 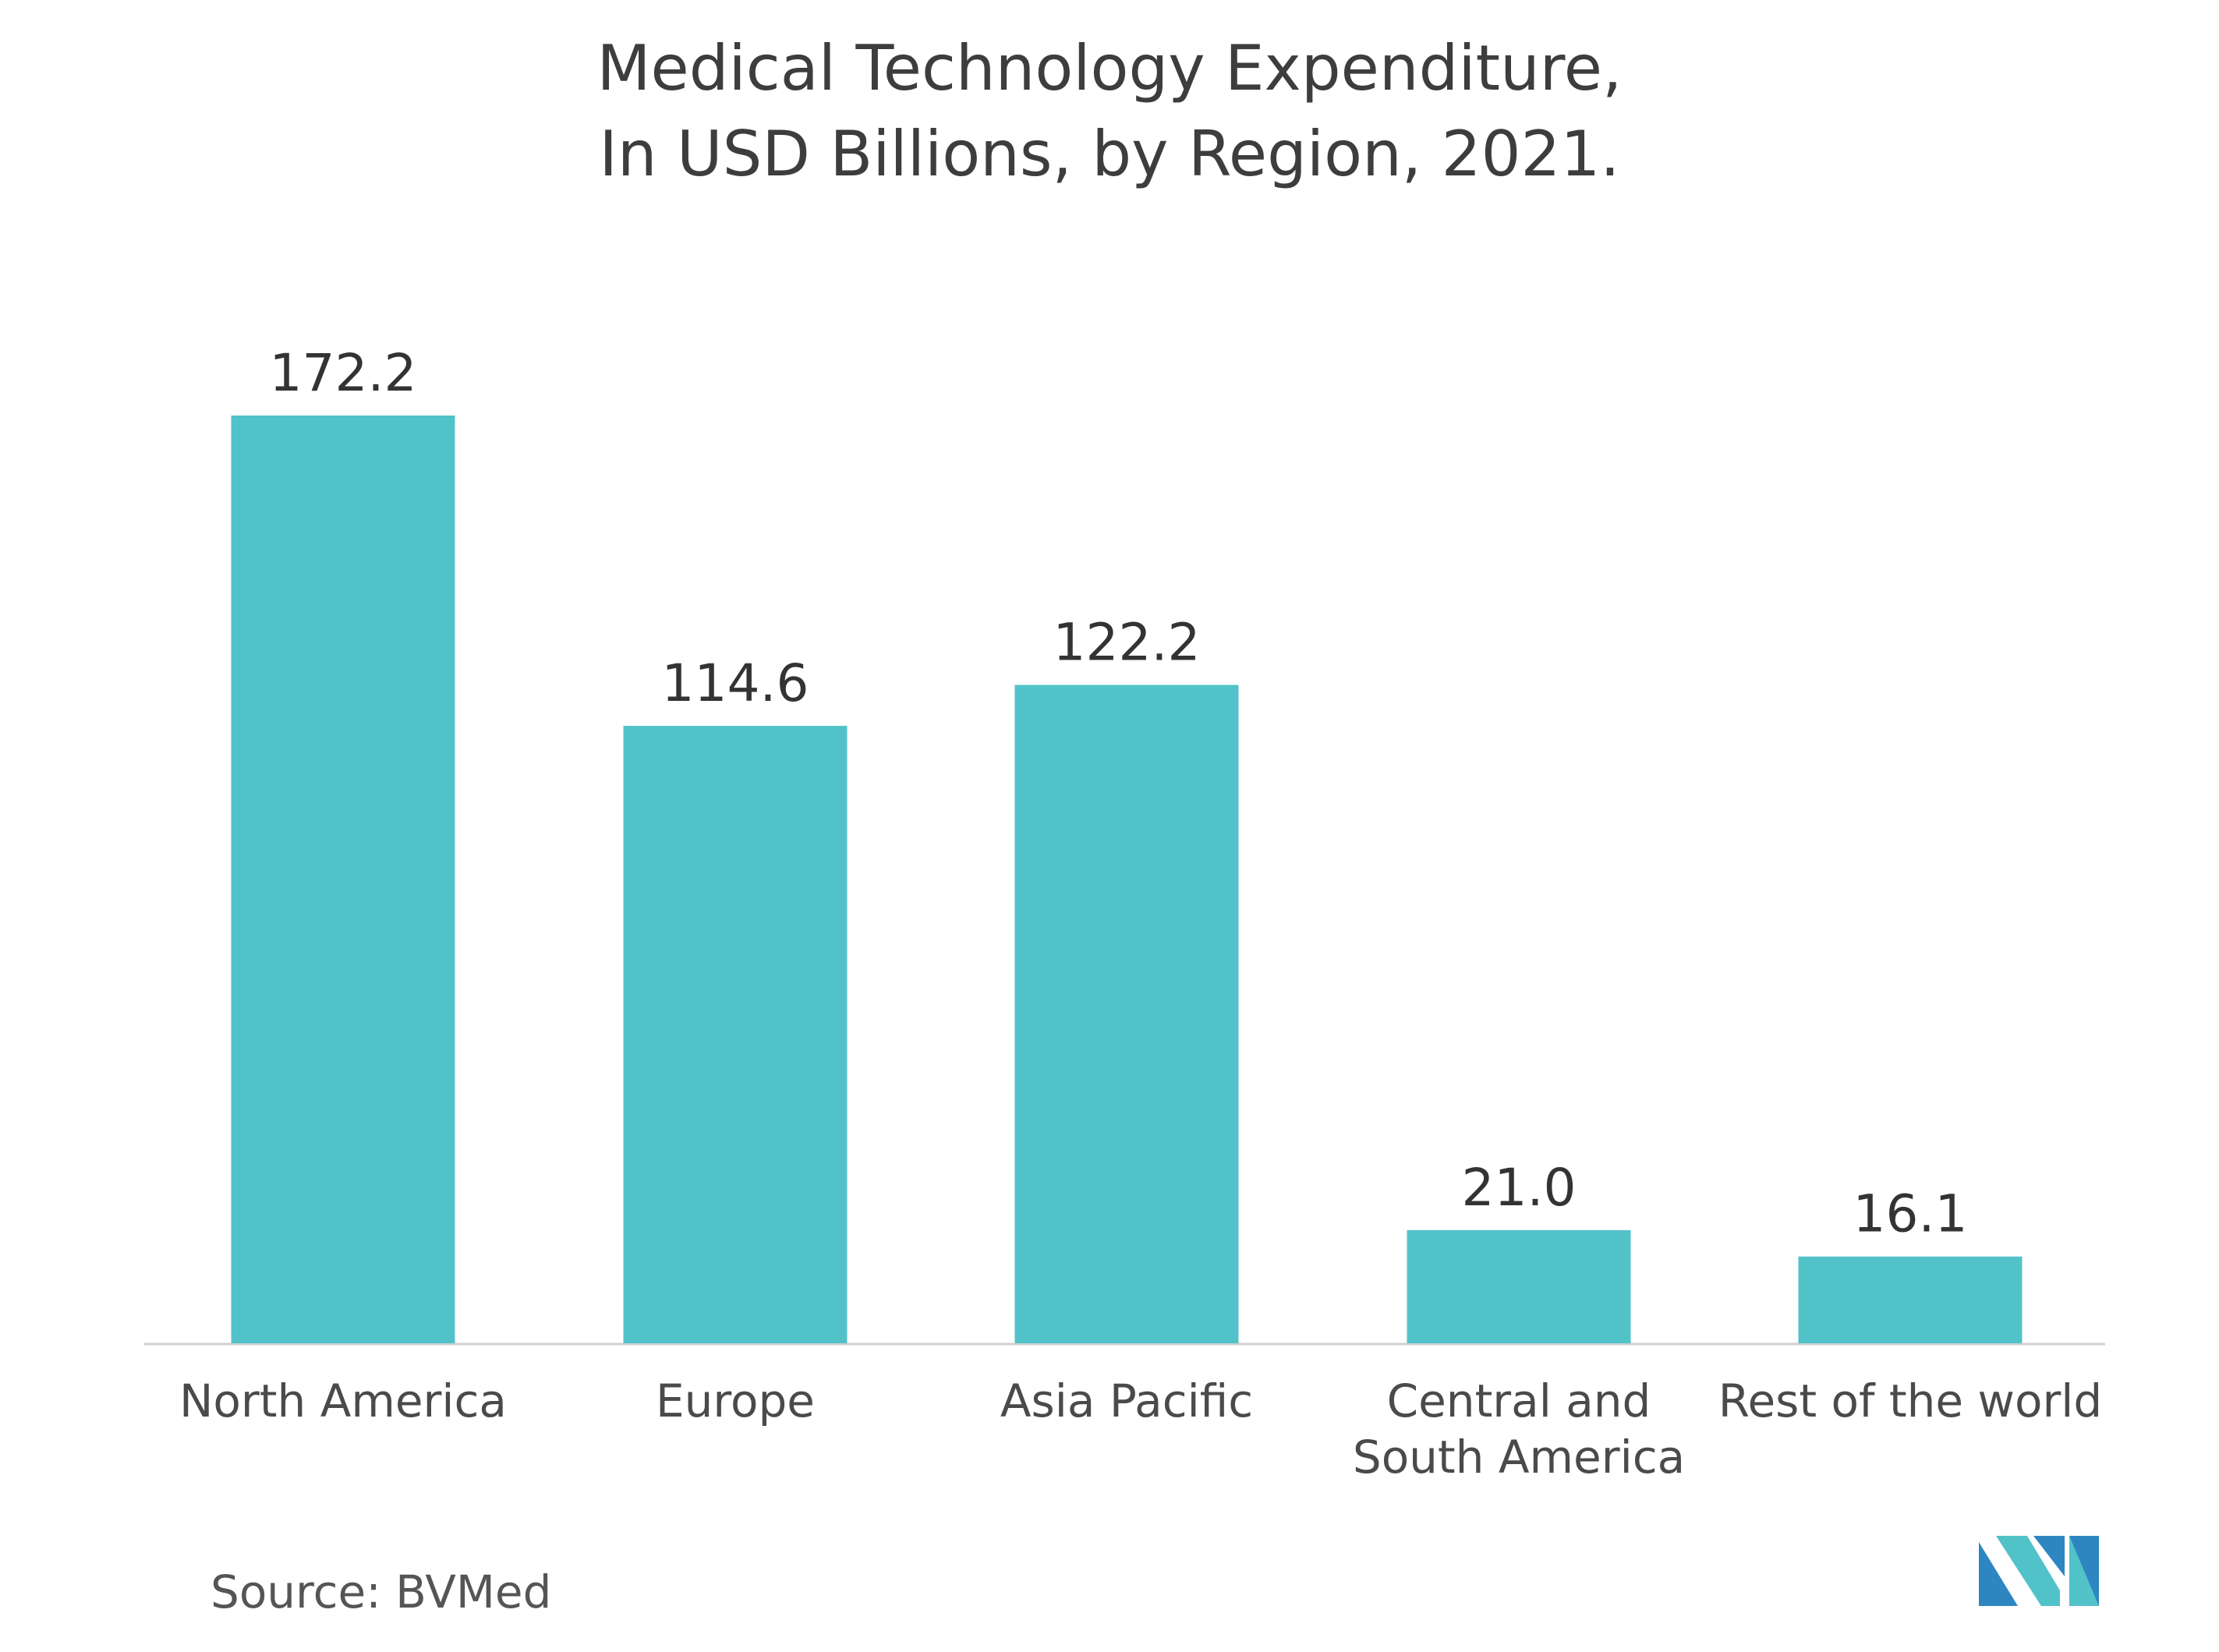 I want to click on x-tick-label: Europe, so click(x=735, y=1400).